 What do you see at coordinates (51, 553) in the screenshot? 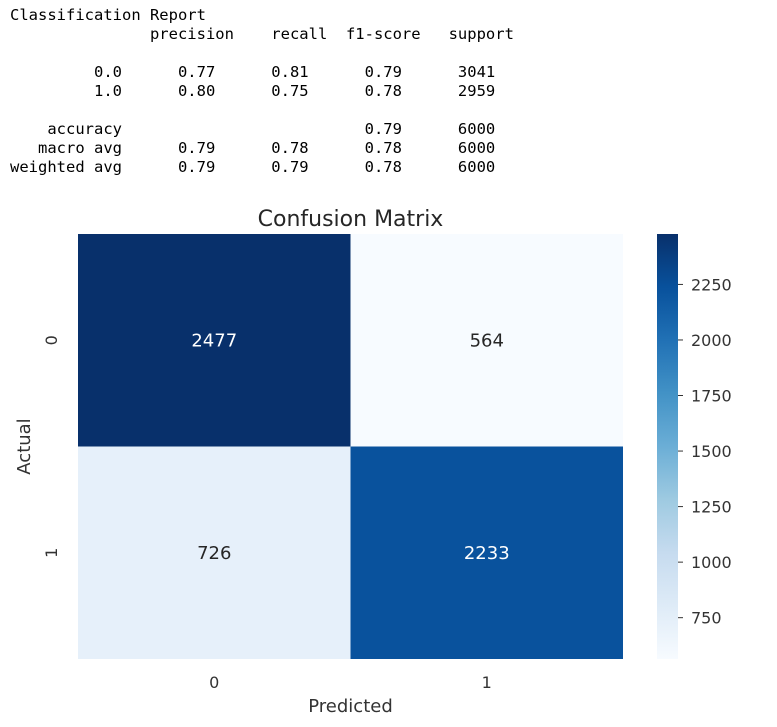
I see `y-tick-label: 1` at bounding box center [51, 553].